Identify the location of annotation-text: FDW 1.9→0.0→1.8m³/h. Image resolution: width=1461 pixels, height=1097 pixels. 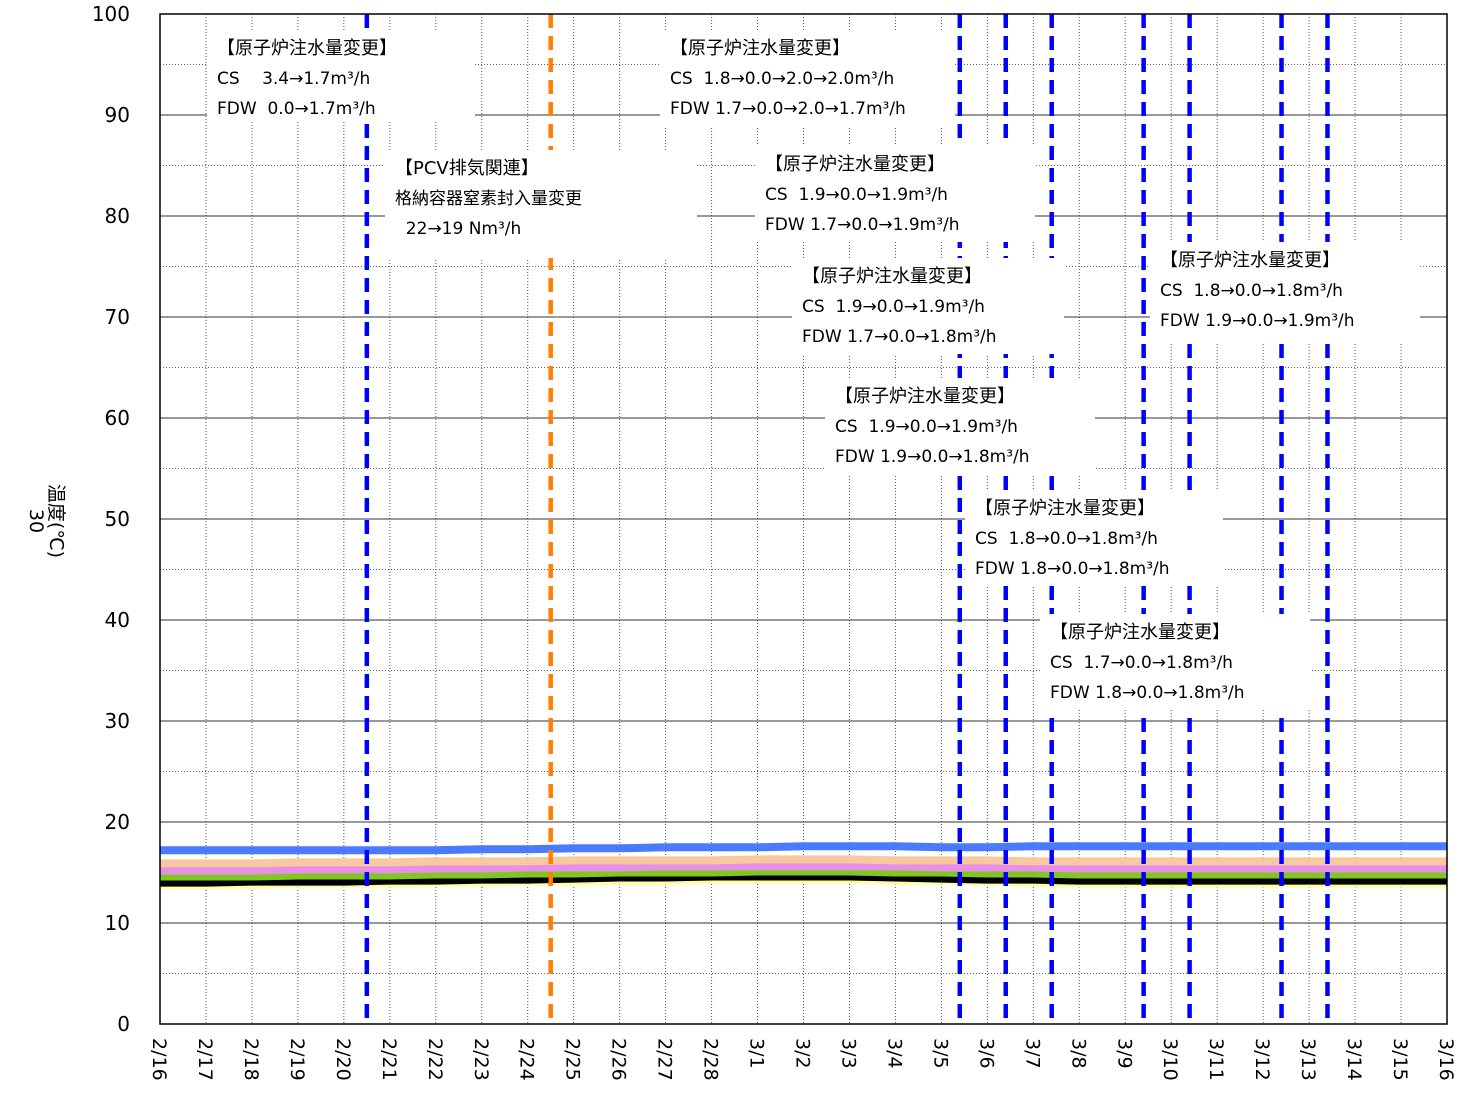
(932, 457).